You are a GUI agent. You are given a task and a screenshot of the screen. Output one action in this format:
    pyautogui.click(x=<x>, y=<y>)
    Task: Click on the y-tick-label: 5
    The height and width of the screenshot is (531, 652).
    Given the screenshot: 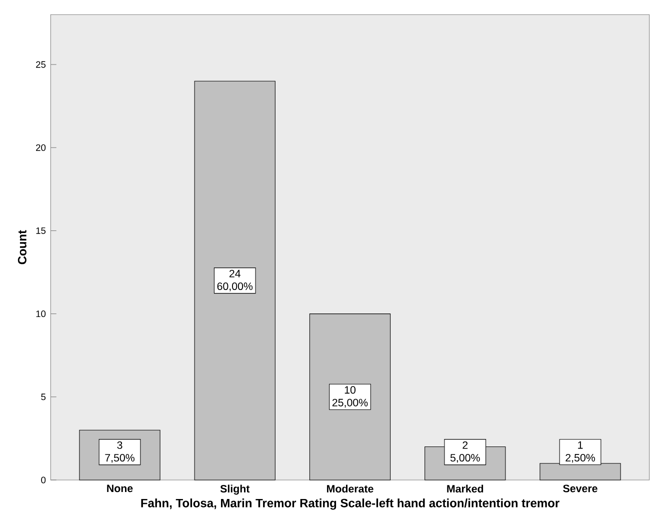 What is the action you would take?
    pyautogui.click(x=43, y=397)
    